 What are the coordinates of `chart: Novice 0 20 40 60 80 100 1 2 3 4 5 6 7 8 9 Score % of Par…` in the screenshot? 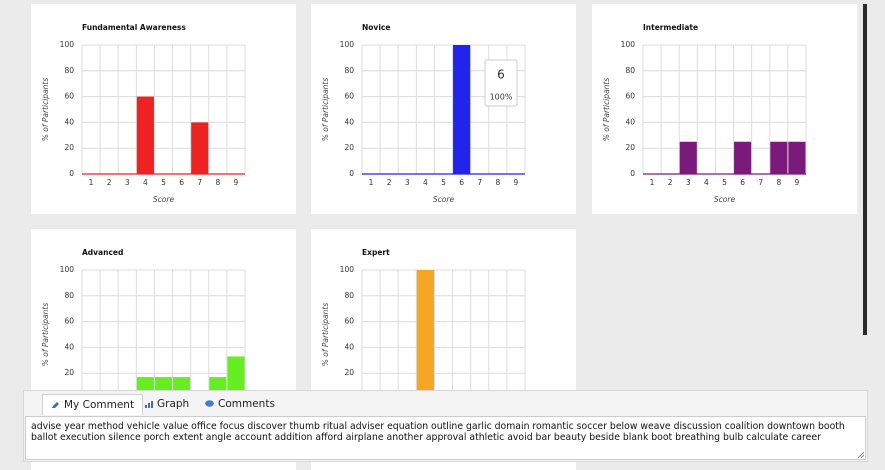 It's located at (443, 109).